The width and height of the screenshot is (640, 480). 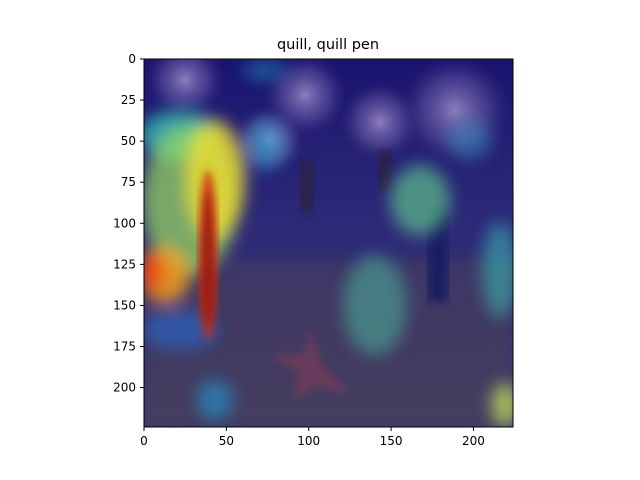 What do you see at coordinates (124, 388) in the screenshot?
I see `y-tick-label: 200` at bounding box center [124, 388].